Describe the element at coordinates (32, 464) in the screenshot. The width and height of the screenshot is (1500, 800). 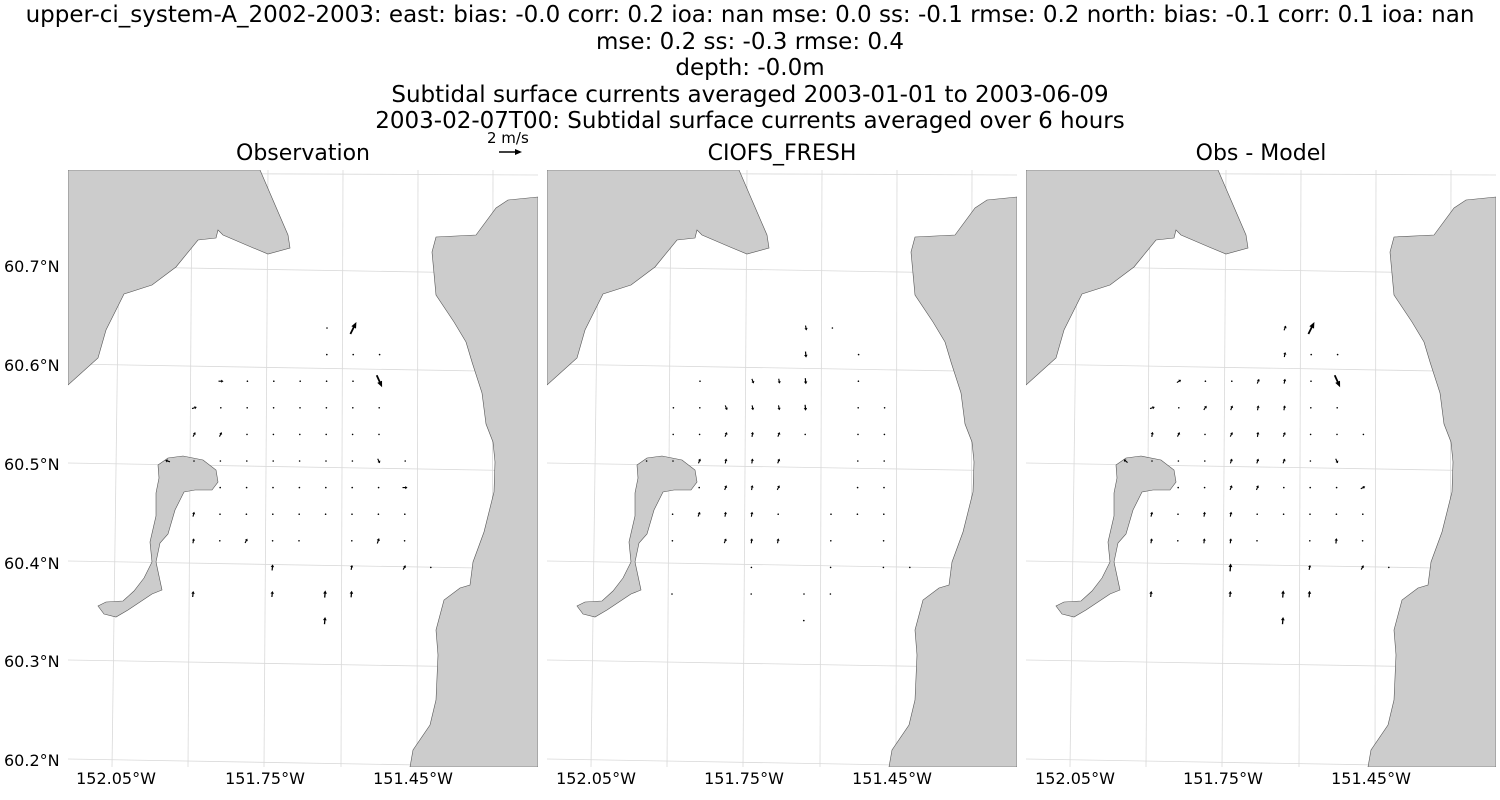
I see `lat-tick-label: 60.5°N` at that location.